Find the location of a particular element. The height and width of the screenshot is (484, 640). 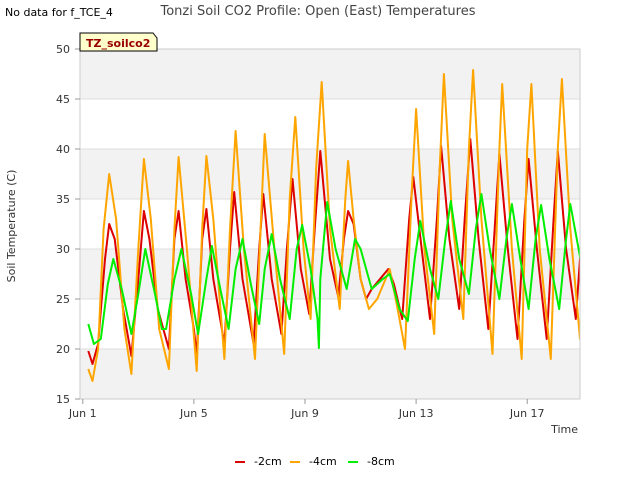

y-tick-label: 20 is located at coordinates (63, 349).